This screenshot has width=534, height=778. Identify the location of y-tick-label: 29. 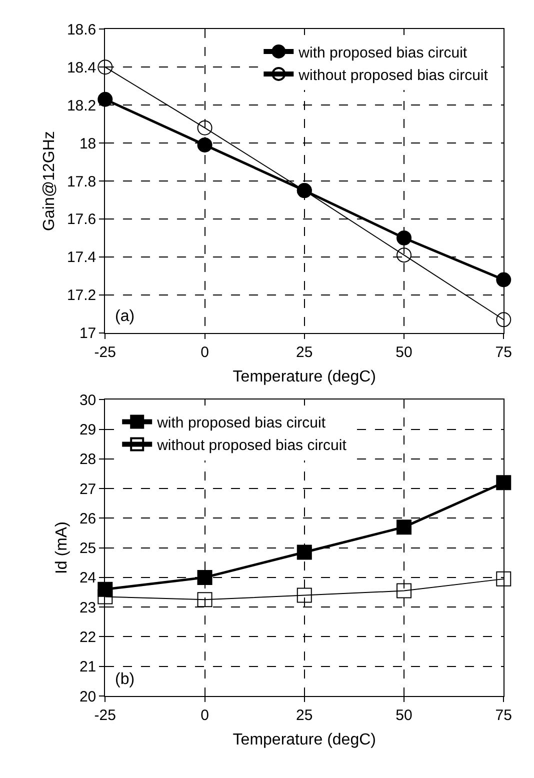
(87, 430).